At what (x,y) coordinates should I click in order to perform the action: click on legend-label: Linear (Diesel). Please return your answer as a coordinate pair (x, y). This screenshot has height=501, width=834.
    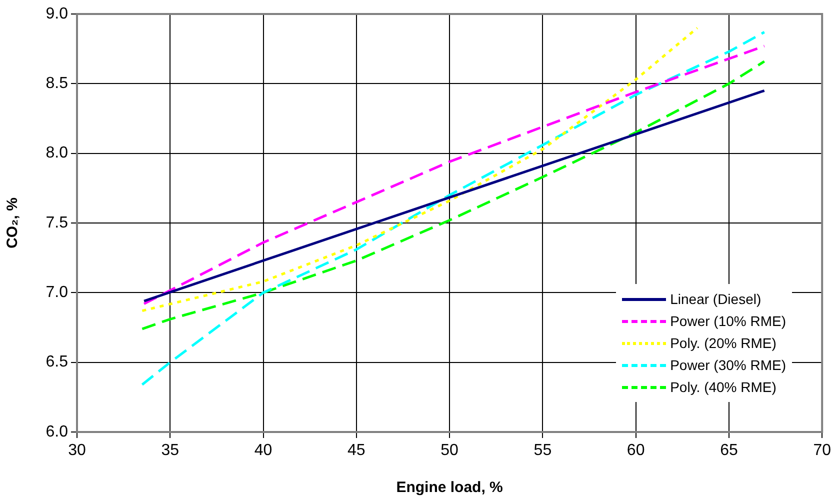
    Looking at the image, I should click on (716, 299).